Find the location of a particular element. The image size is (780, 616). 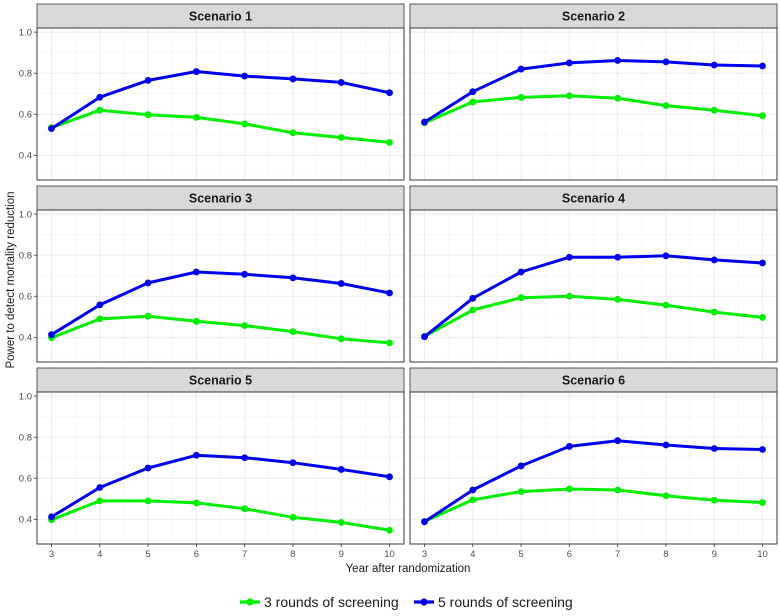

legend-label-5-rounds: 5 rounds of screening is located at coordinates (505, 602).